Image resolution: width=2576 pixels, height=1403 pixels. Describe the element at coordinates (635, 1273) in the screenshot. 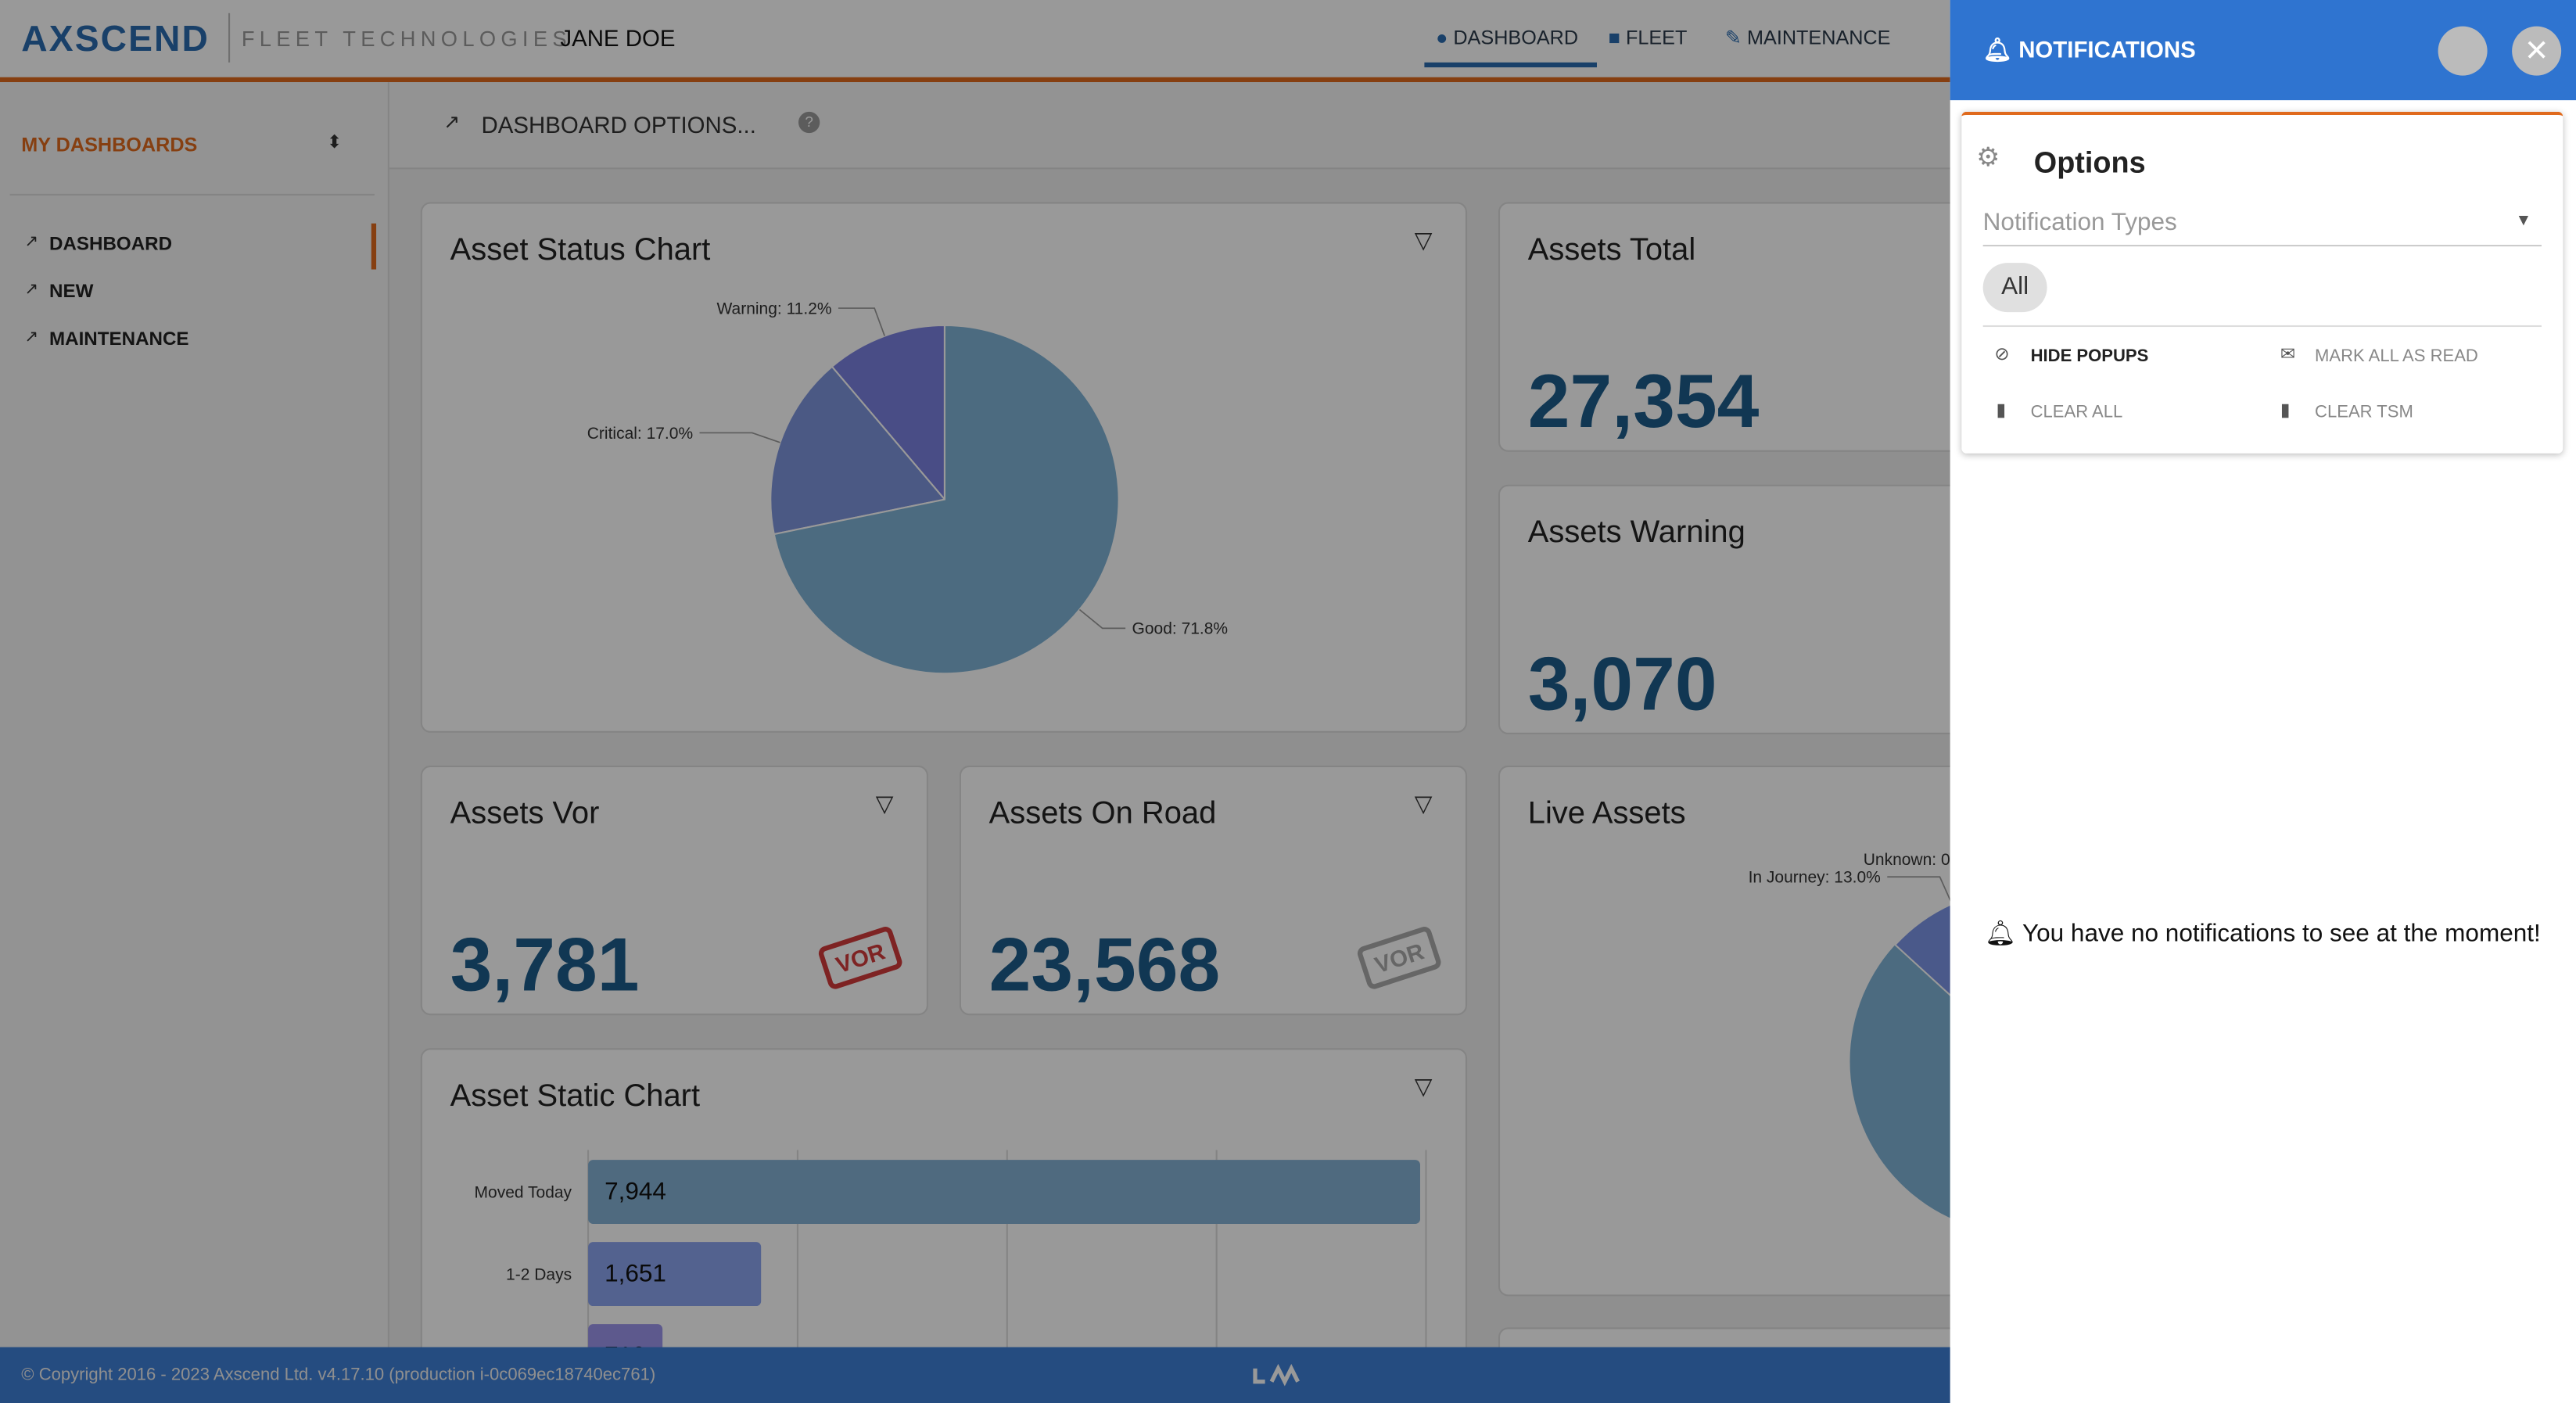

I see `data-label: 1,651` at that location.